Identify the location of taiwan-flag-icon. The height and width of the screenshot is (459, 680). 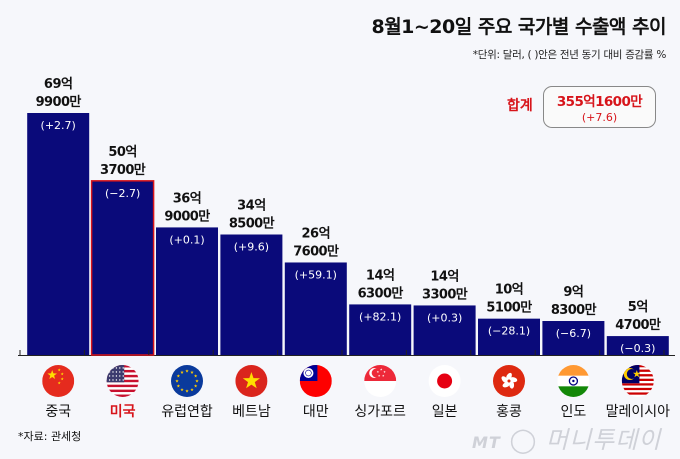
(315, 381).